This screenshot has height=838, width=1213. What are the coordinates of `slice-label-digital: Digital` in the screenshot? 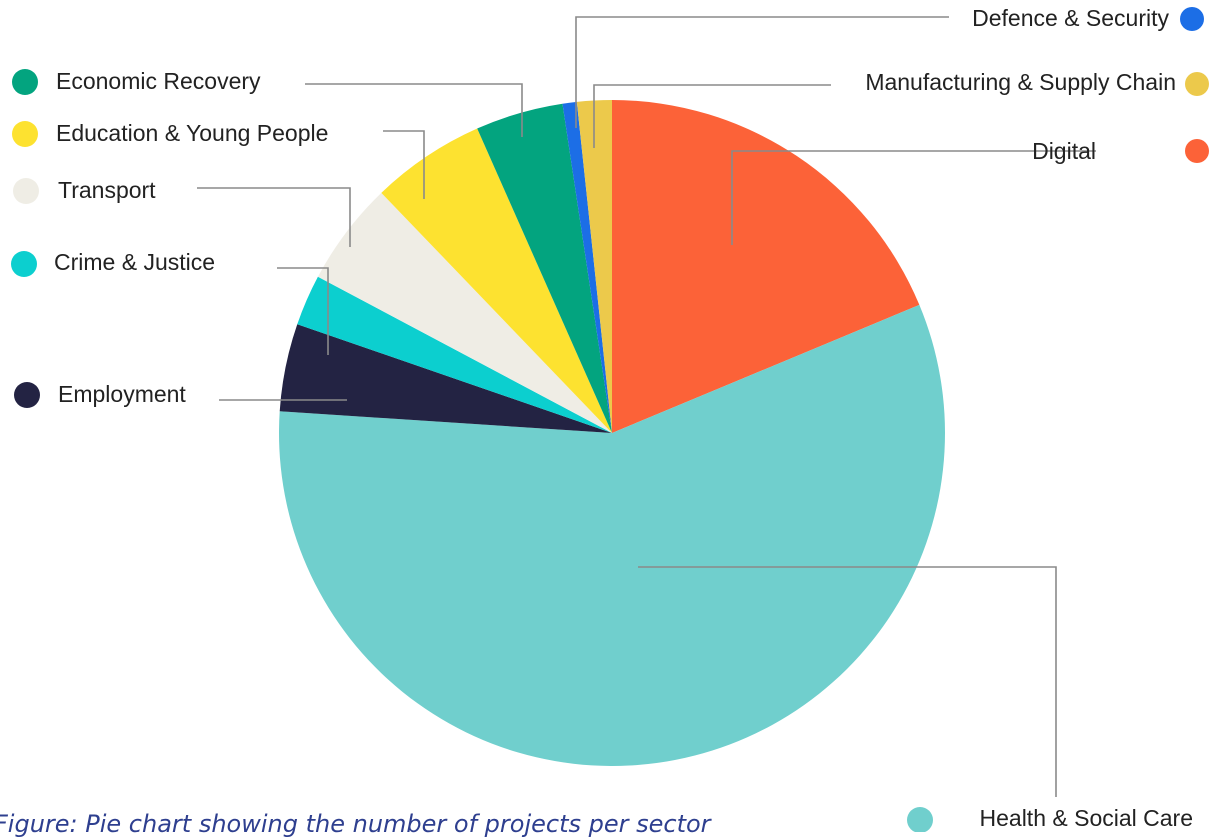 It's located at (1064, 151).